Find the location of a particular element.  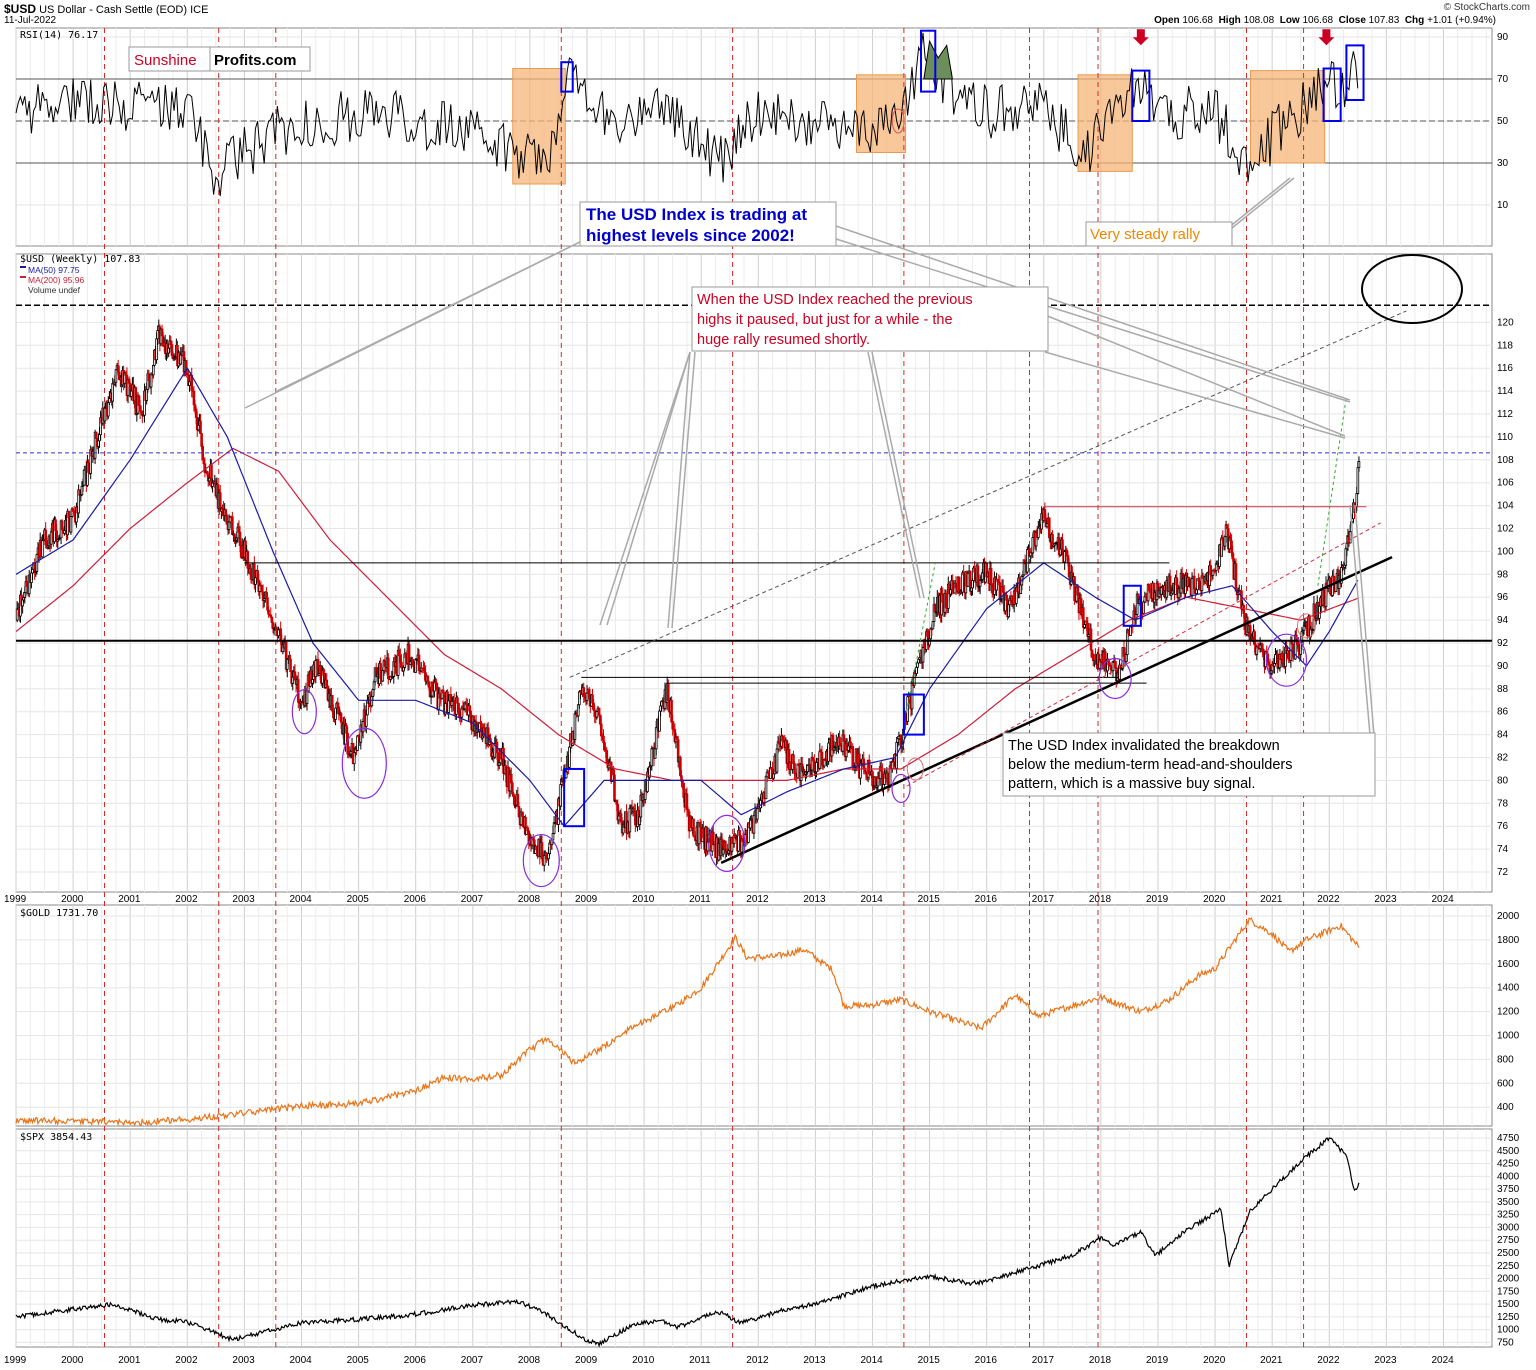

spx-x-tick: 2006 is located at coordinates (415, 1360).